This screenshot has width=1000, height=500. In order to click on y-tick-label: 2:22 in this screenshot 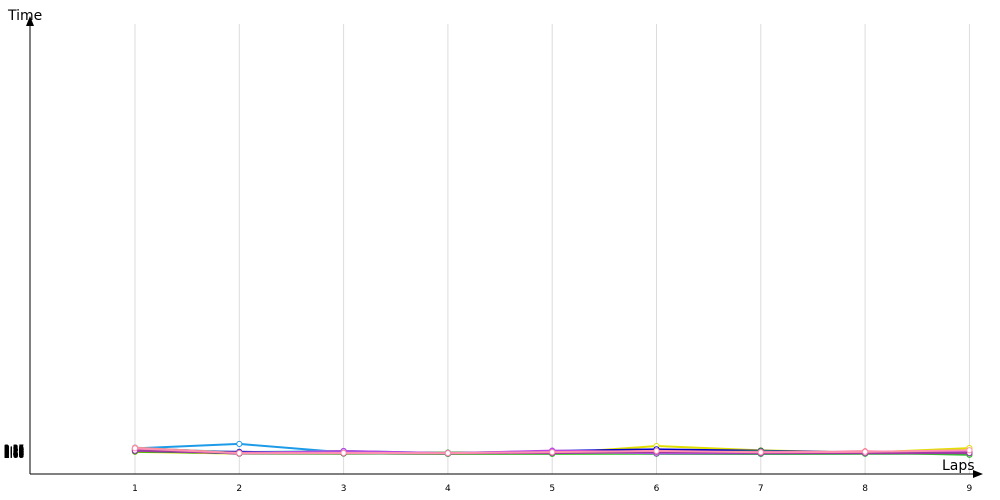, I will do `click(14, 452)`.